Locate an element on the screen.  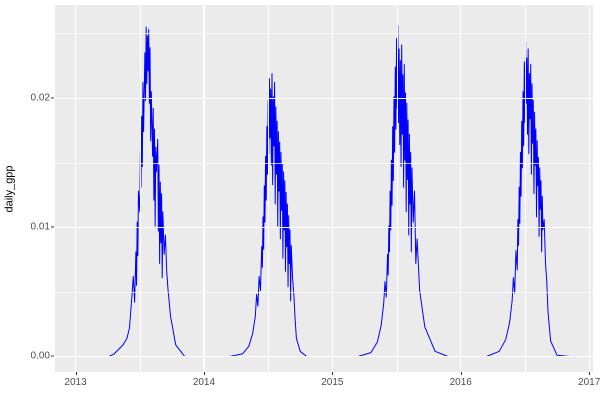
y-axis-title: daily_gpp is located at coordinates (10, 189).